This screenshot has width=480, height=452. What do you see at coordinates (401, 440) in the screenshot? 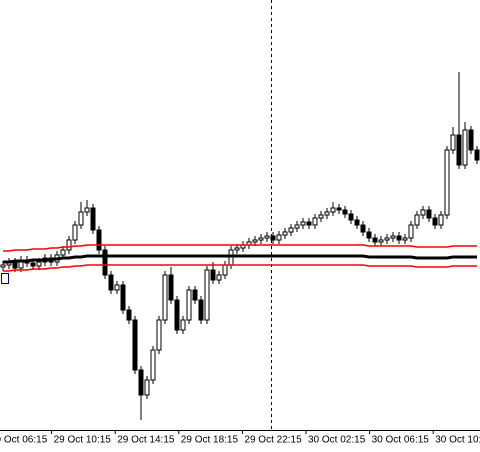
I see `x-tick-label: 30 Oct 06:15` at bounding box center [401, 440].